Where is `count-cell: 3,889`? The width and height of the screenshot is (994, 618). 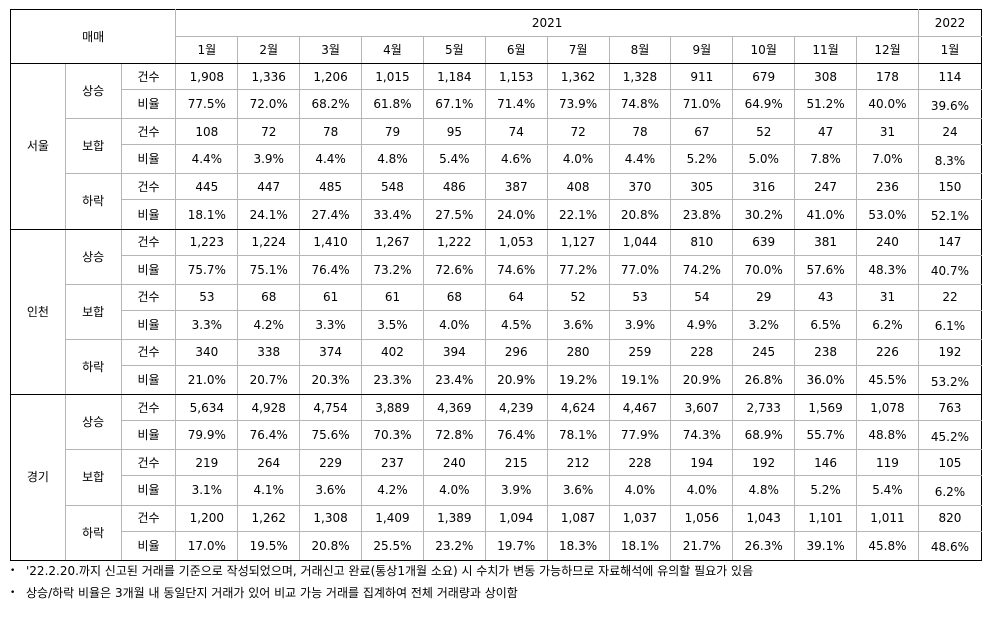
count-cell: 3,889 is located at coordinates (392, 408).